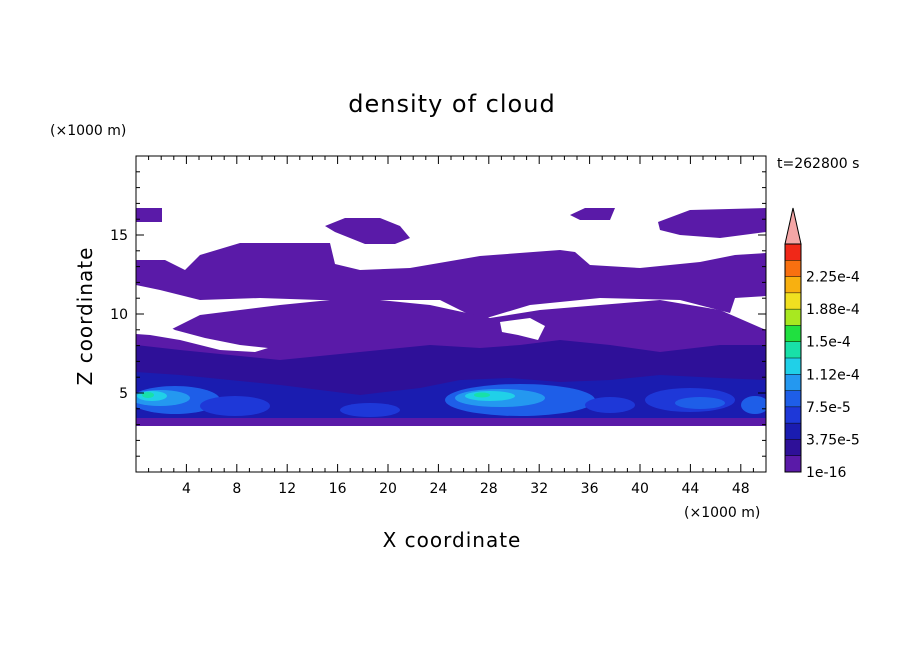 This screenshot has height=654, width=904. I want to click on cloud-layer-upper-top, so click(367, 231).